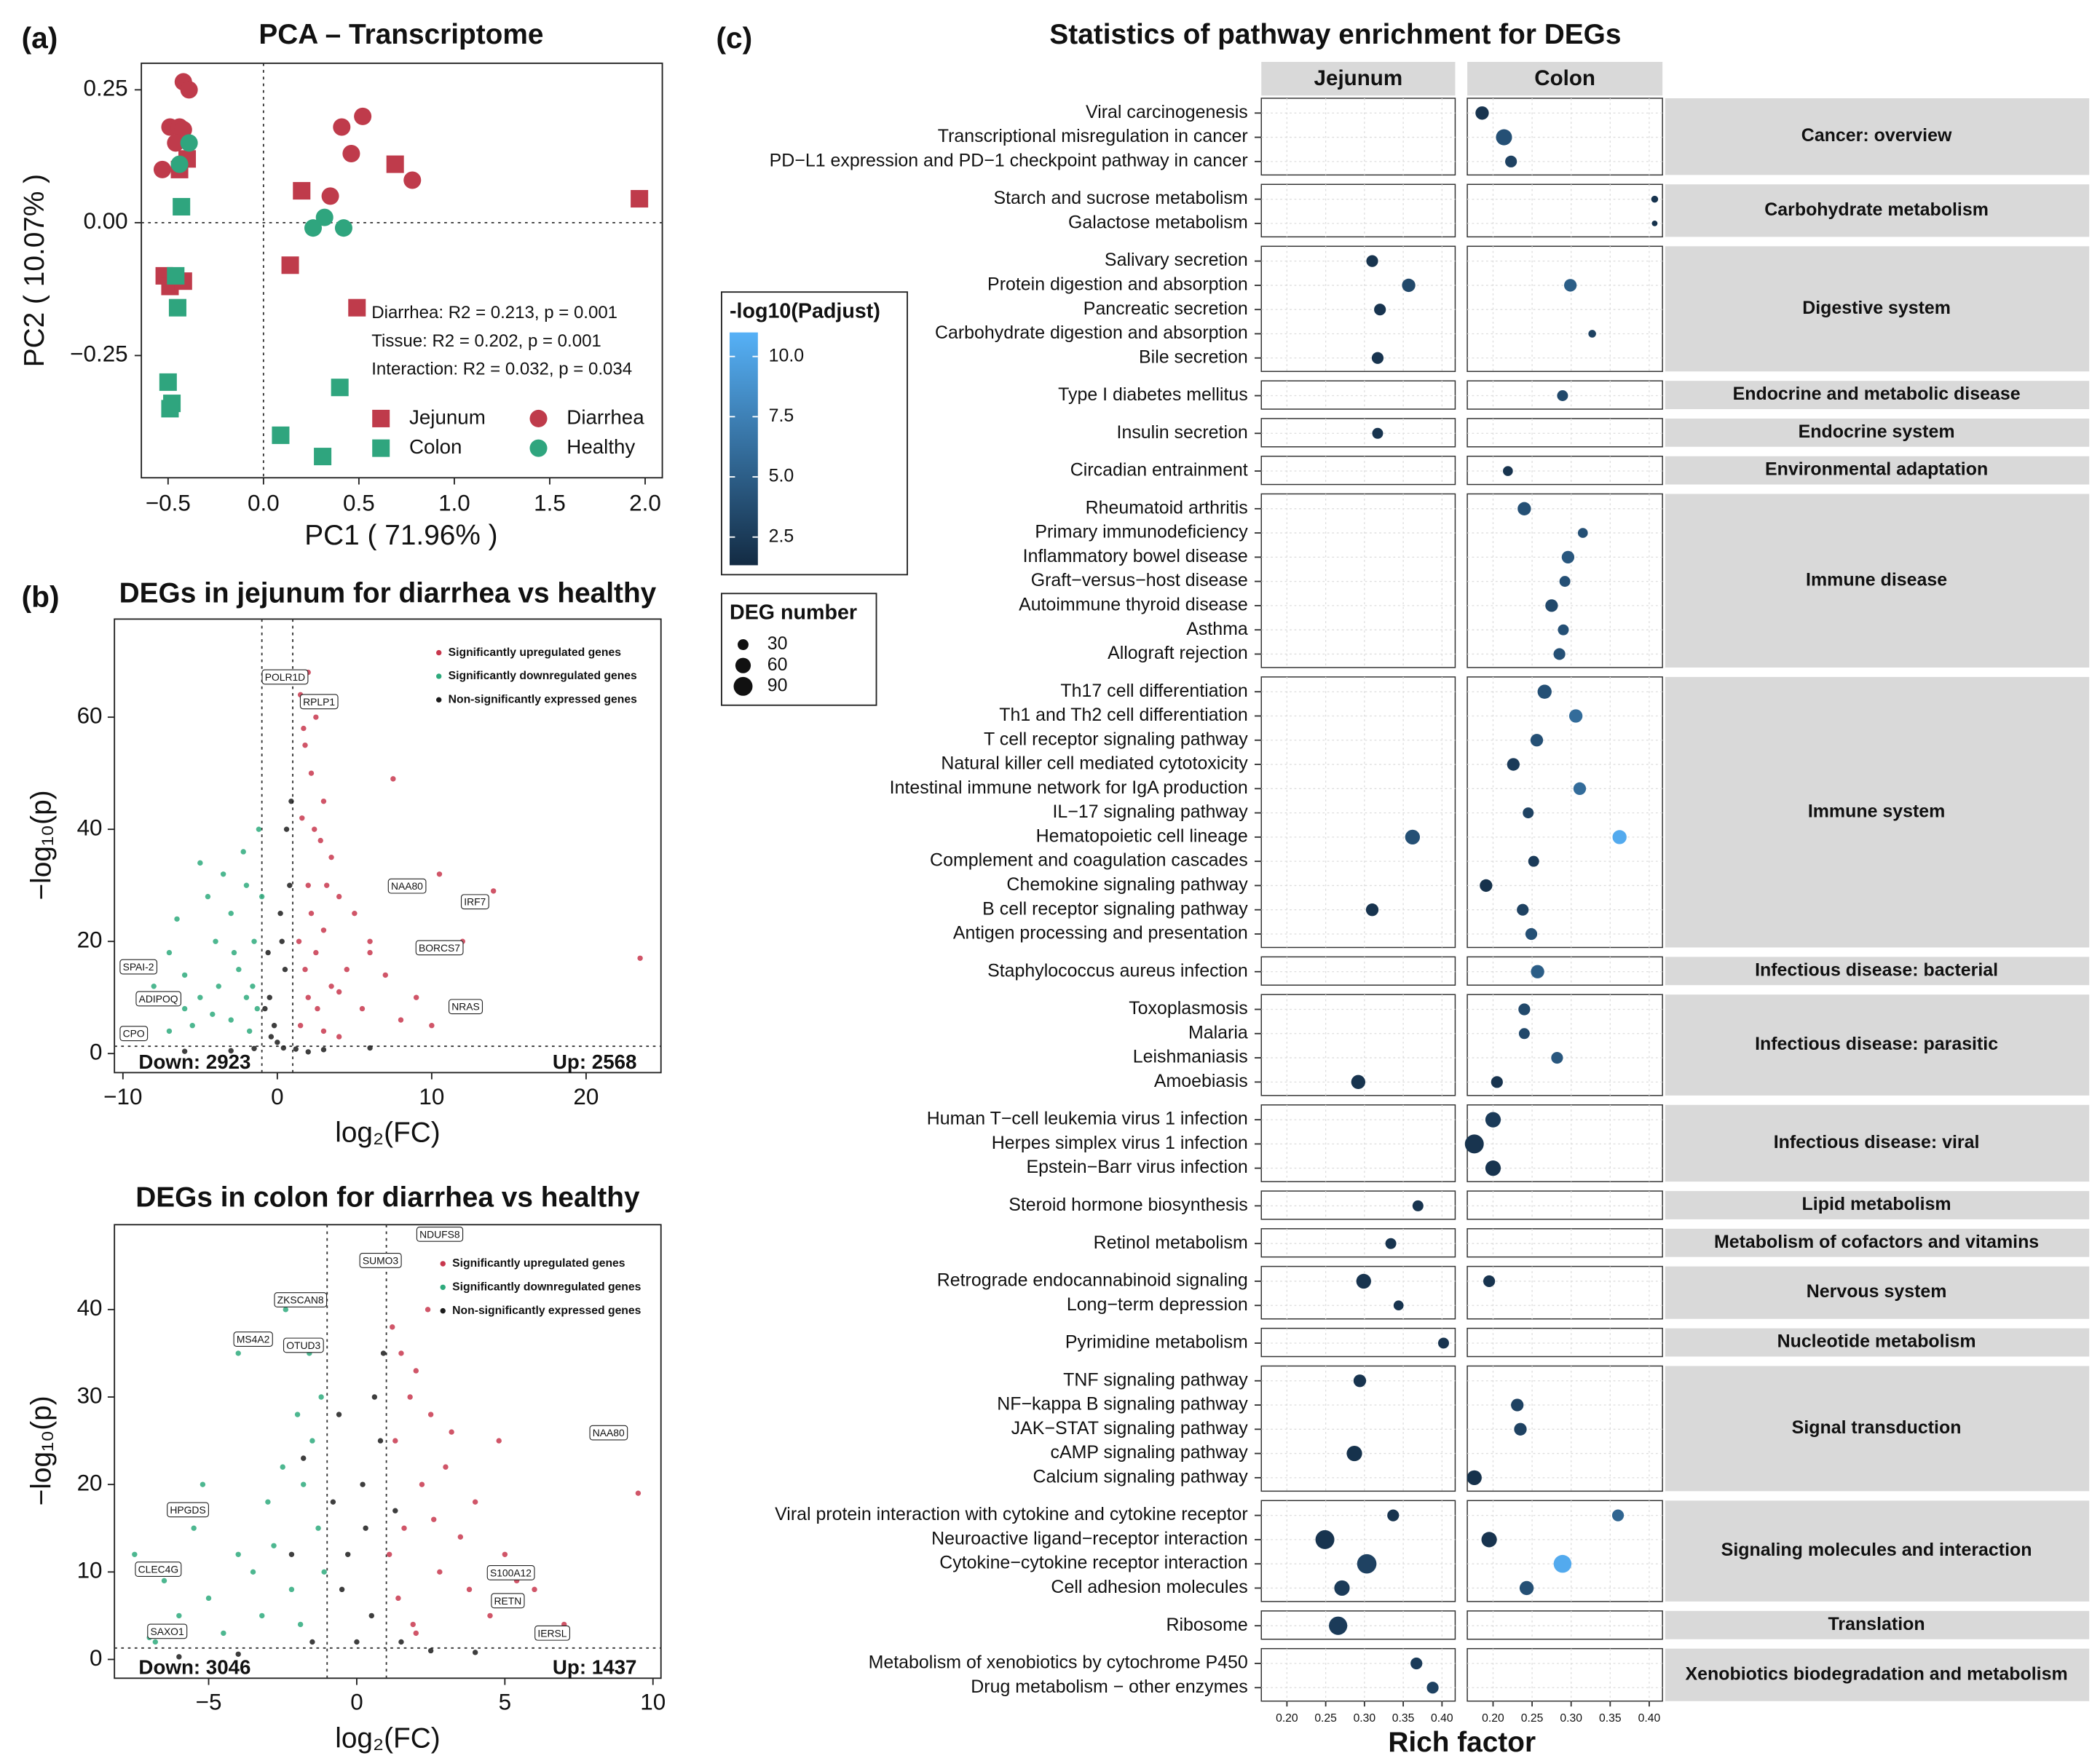 The image size is (2100, 1761). What do you see at coordinates (1565, 1243) in the screenshot?
I see `panel` at bounding box center [1565, 1243].